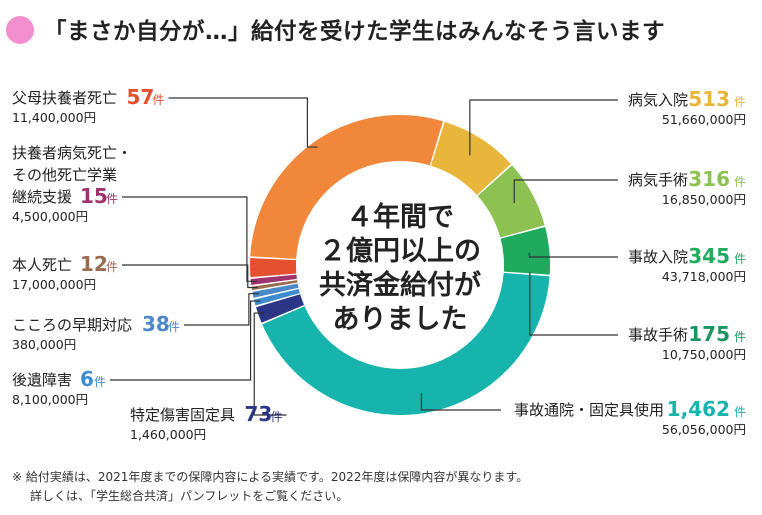 This screenshot has width=762, height=515. Describe the element at coordinates (64, 175) in the screenshot. I see `category-name: その他死亡学業` at that location.